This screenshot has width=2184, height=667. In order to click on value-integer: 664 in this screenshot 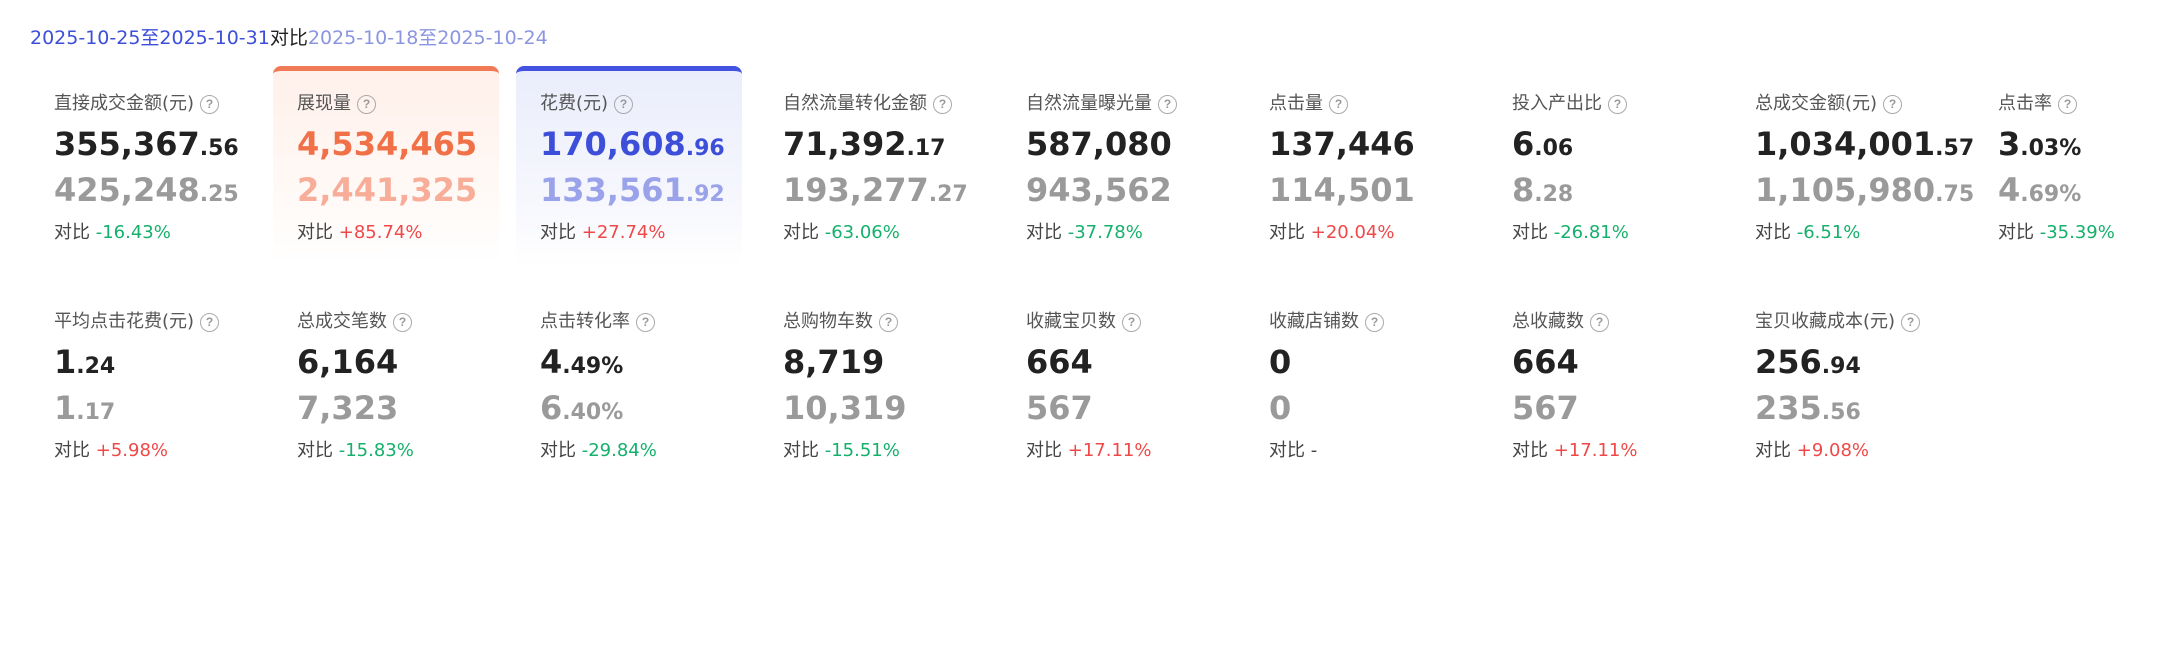, I will do `click(1545, 362)`.